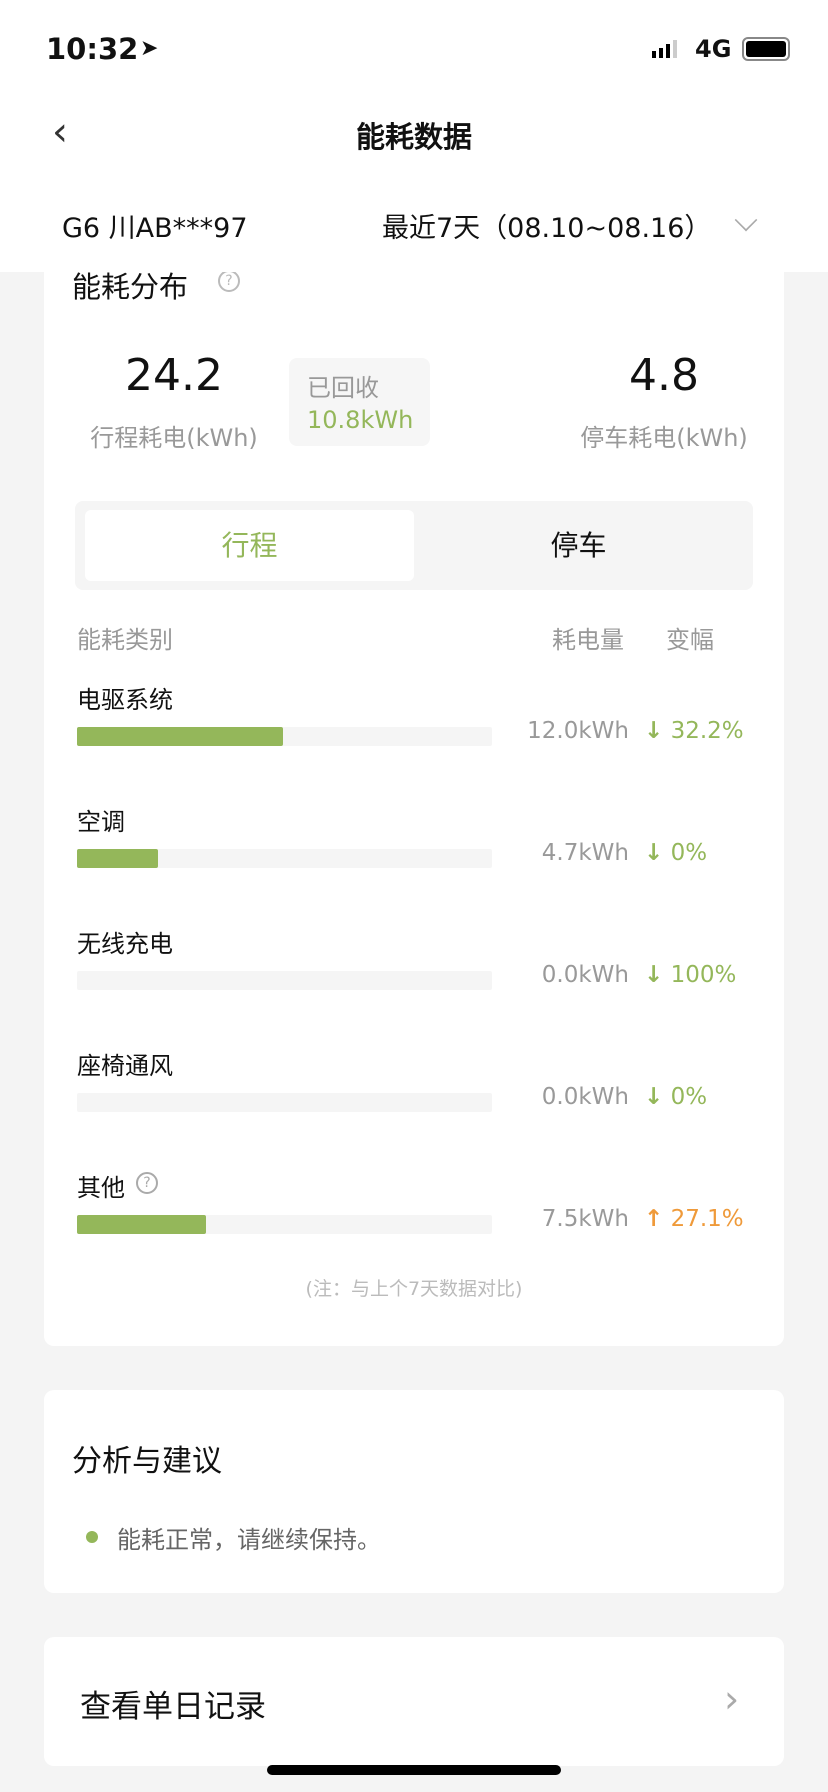 This screenshot has width=828, height=1792. I want to click on category-label: 空调, so click(101, 822).